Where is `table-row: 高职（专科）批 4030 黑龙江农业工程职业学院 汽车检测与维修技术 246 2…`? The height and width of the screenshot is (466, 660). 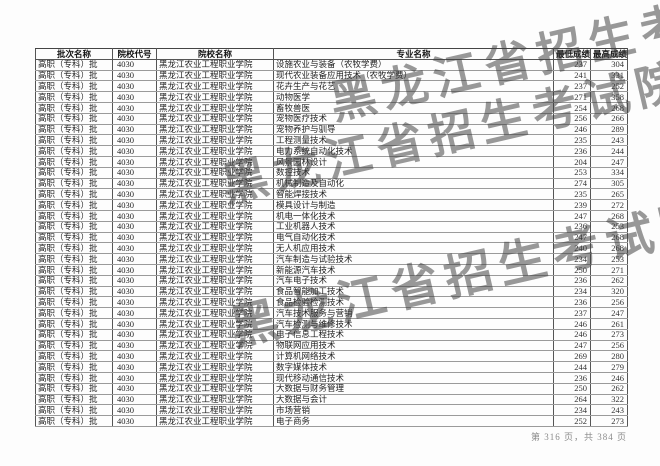
table-row: 高职（专科）批 4030 黑龙江农业工程职业学院 汽车检测与维修技术 246 2… is located at coordinates (331, 323).